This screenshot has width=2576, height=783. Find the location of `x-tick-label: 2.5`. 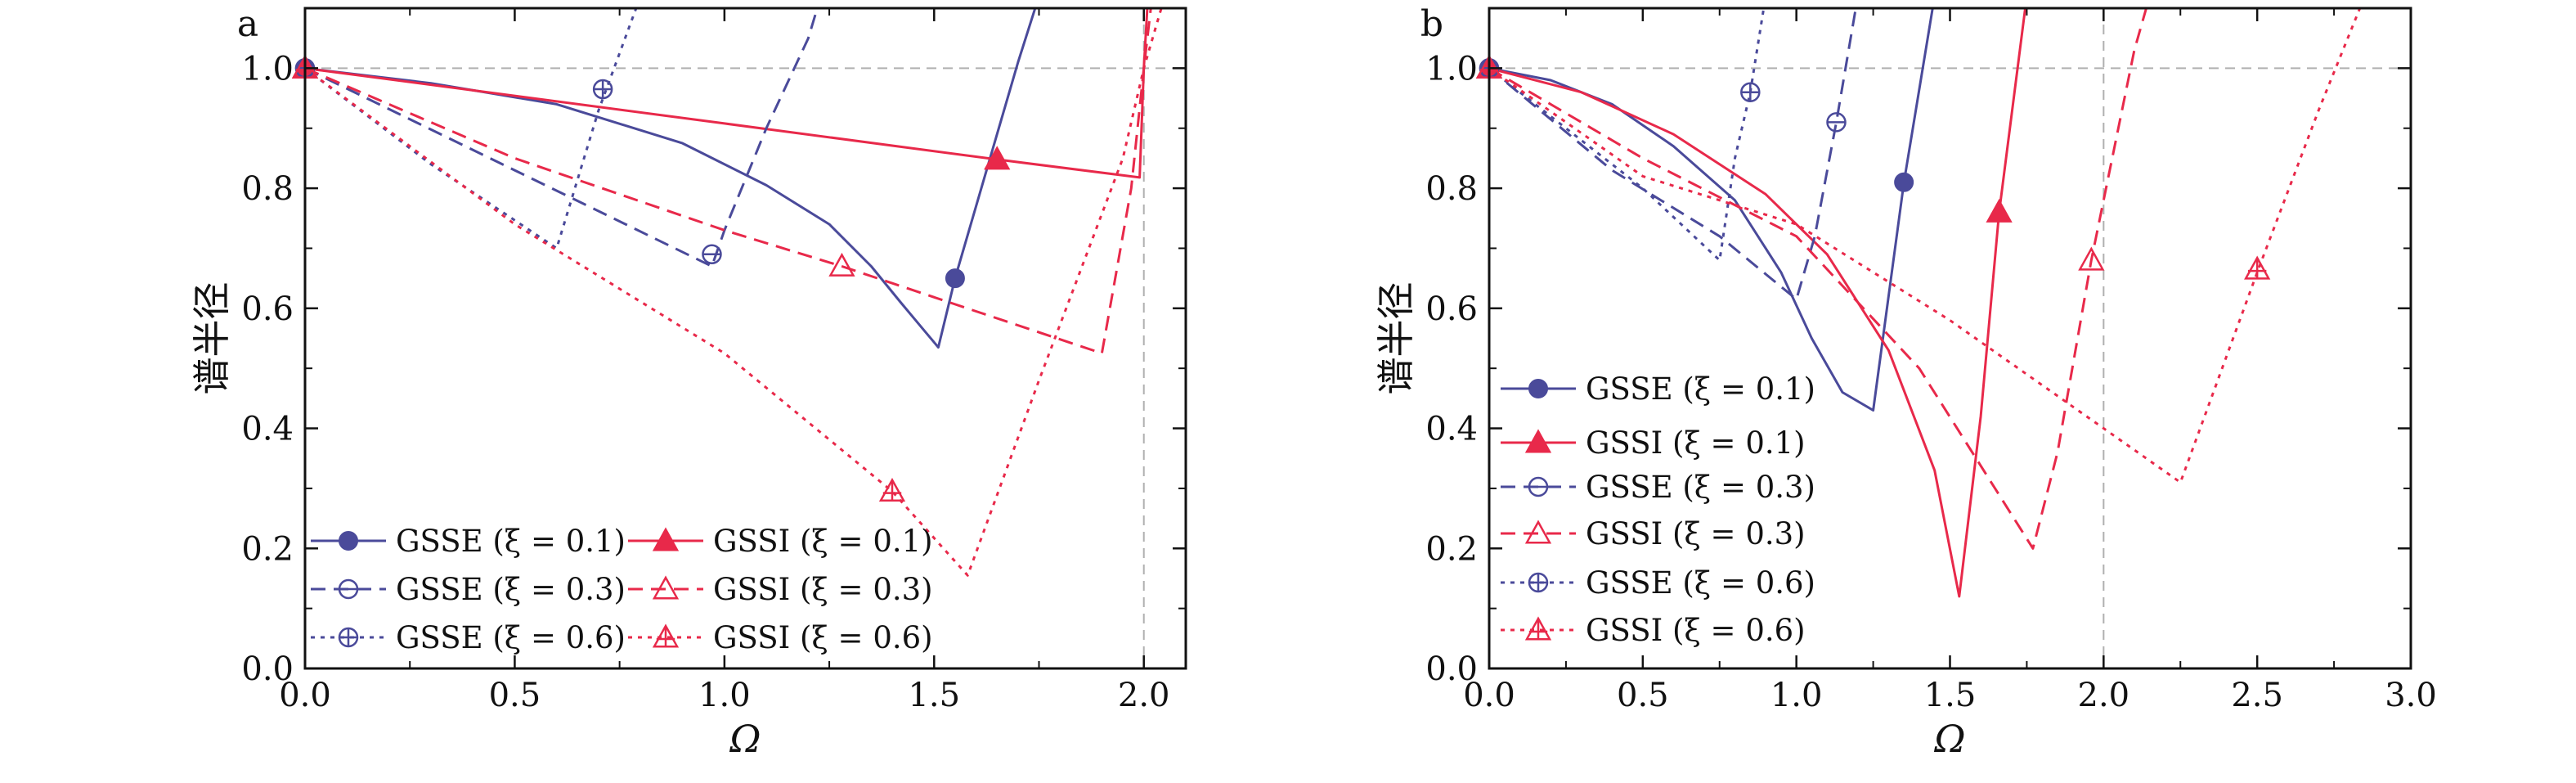

x-tick-label: 2.5 is located at coordinates (2257, 696).